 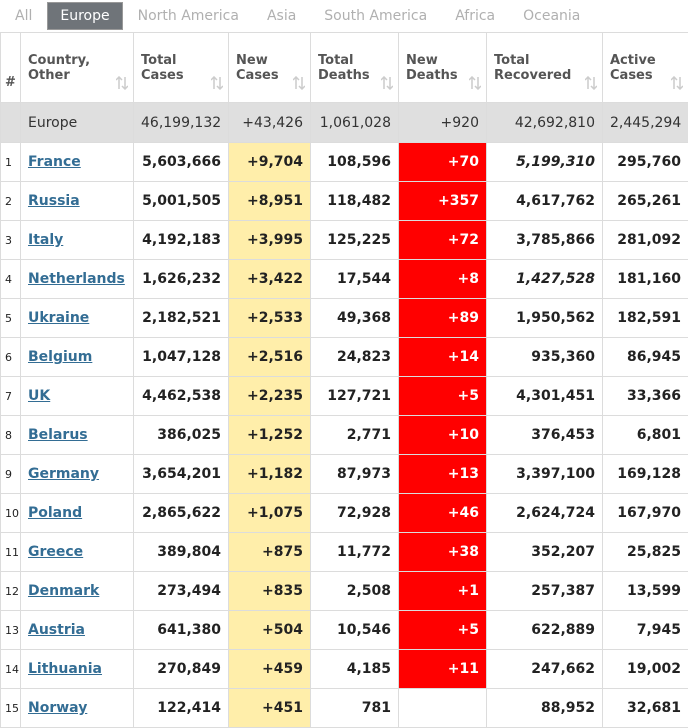 I want to click on cell: +14, so click(x=443, y=357).